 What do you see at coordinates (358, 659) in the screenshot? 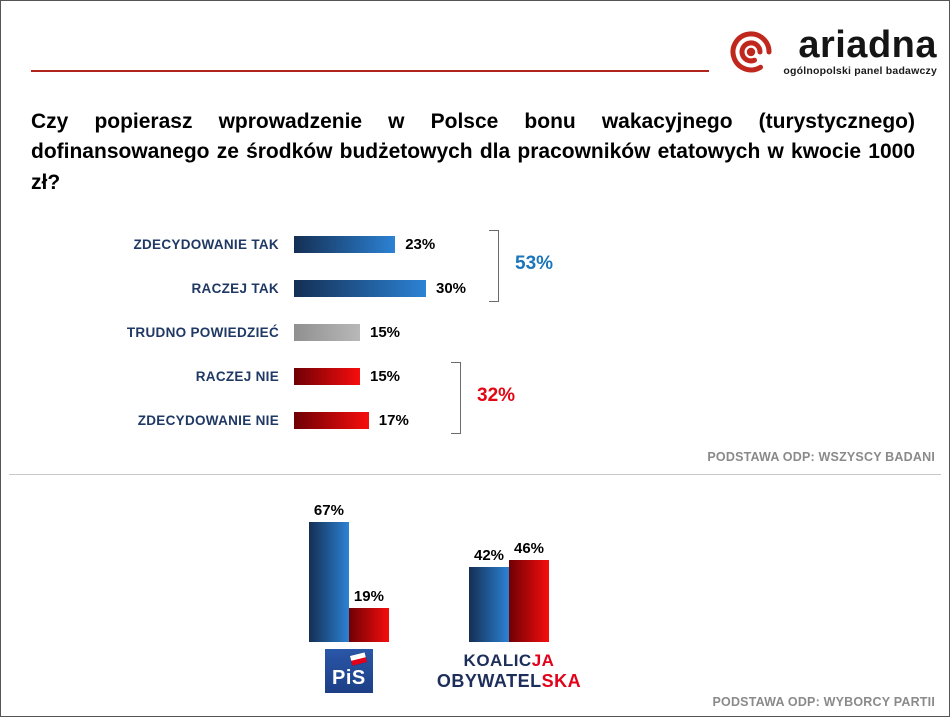
I see `poland-flag-icon` at bounding box center [358, 659].